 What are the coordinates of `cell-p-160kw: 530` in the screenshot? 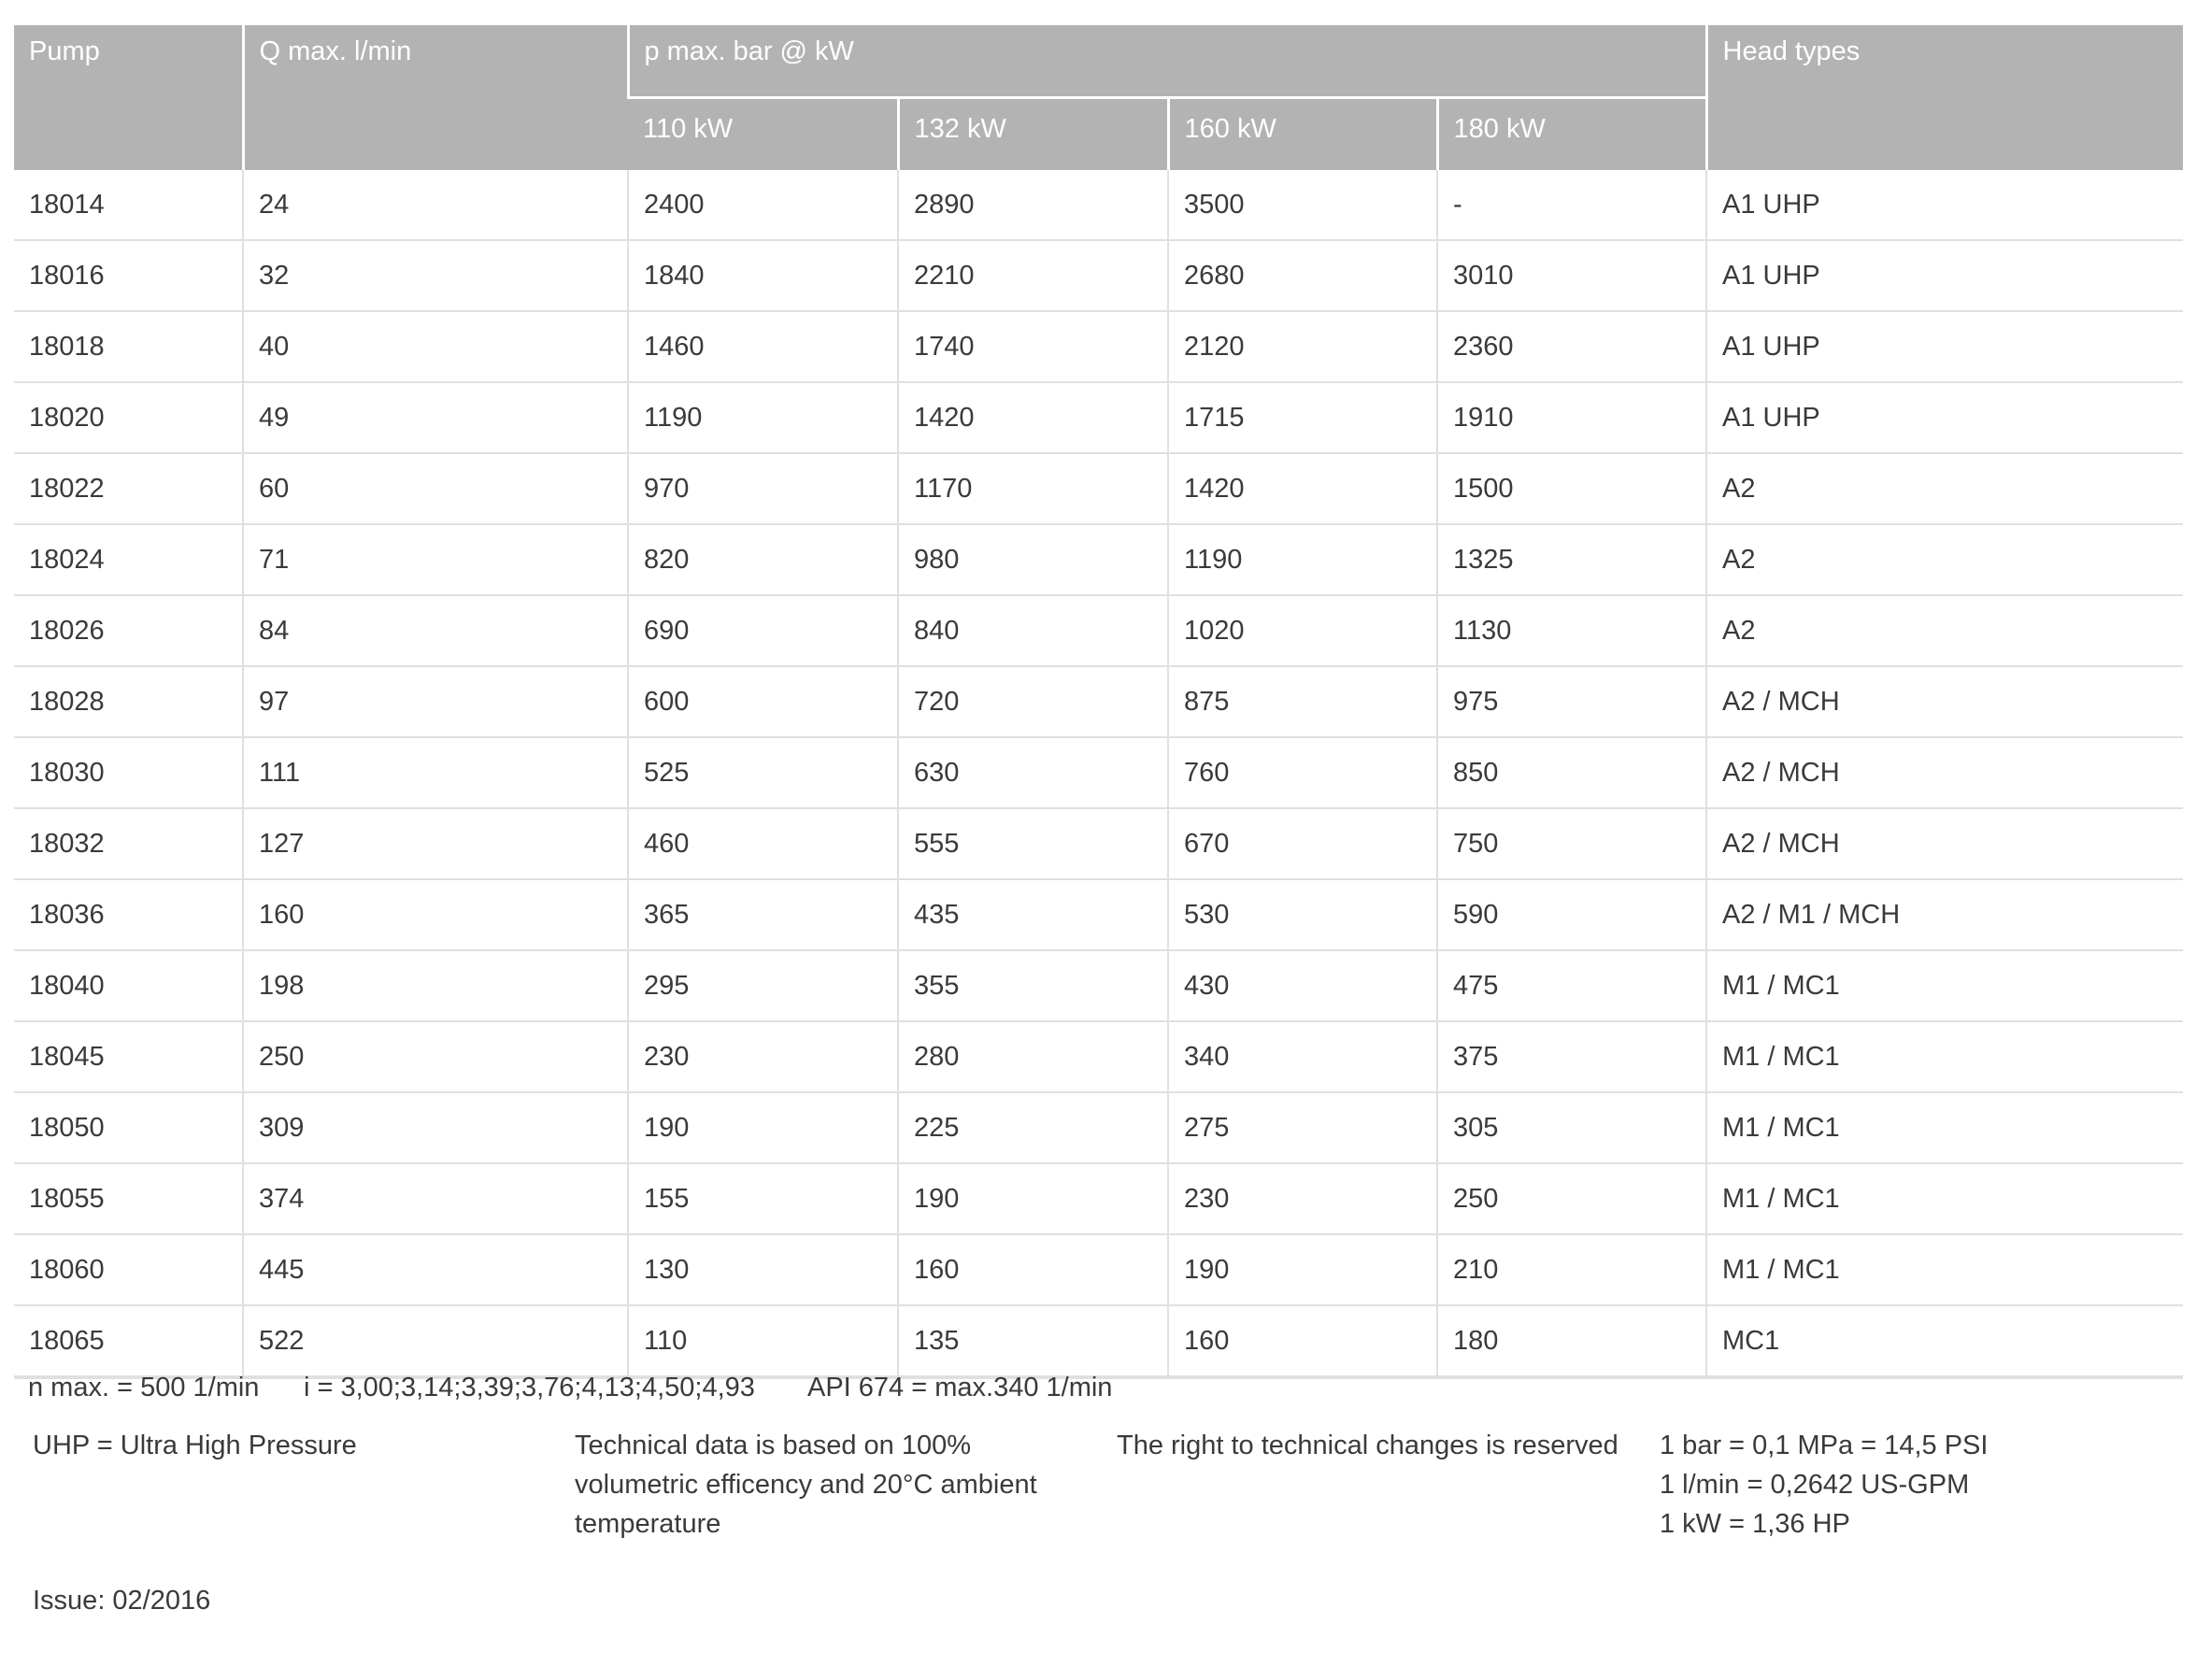 It's located at (1302, 915).